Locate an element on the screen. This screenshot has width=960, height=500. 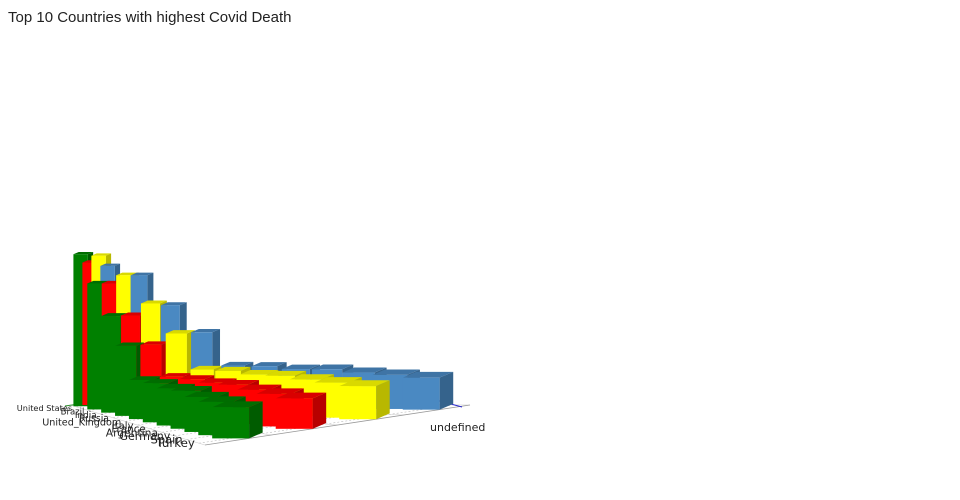
category-tick-label: Turkey is located at coordinates (174, 443).